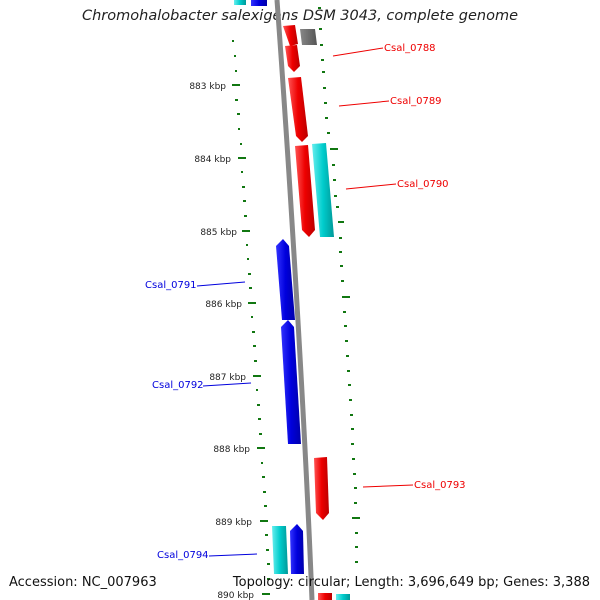 This screenshot has height=600, width=600. I want to click on scale-label: 887 kbp, so click(227, 378).